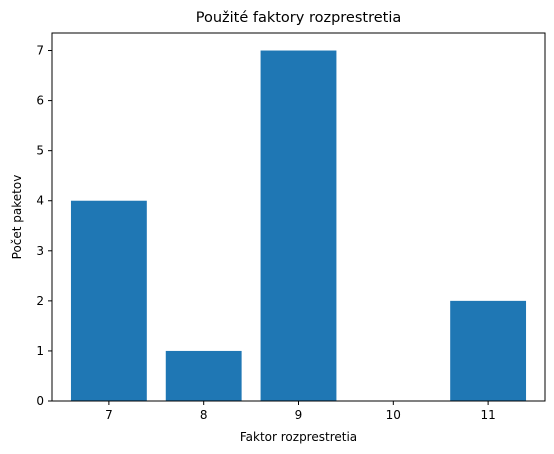  I want to click on x-tick-label-11: 11, so click(487, 415).